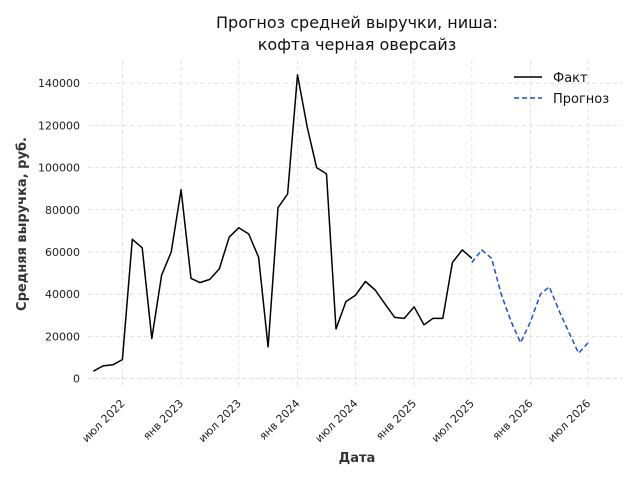 Image resolution: width=640 pixels, height=480 pixels. What do you see at coordinates (453, 421) in the screenshot?
I see `x-tick-label: июл 2025` at bounding box center [453, 421].